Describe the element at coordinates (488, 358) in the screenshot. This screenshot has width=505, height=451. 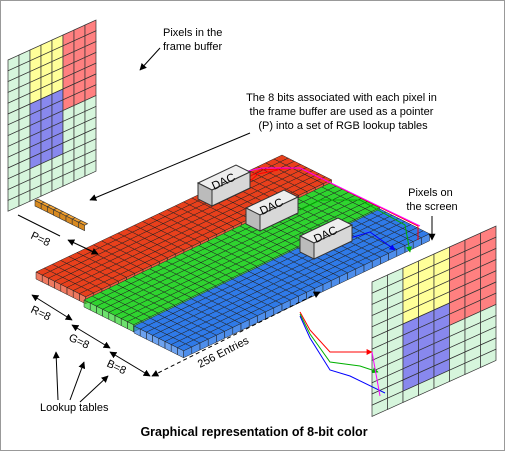
I see `screen-pixel` at that location.